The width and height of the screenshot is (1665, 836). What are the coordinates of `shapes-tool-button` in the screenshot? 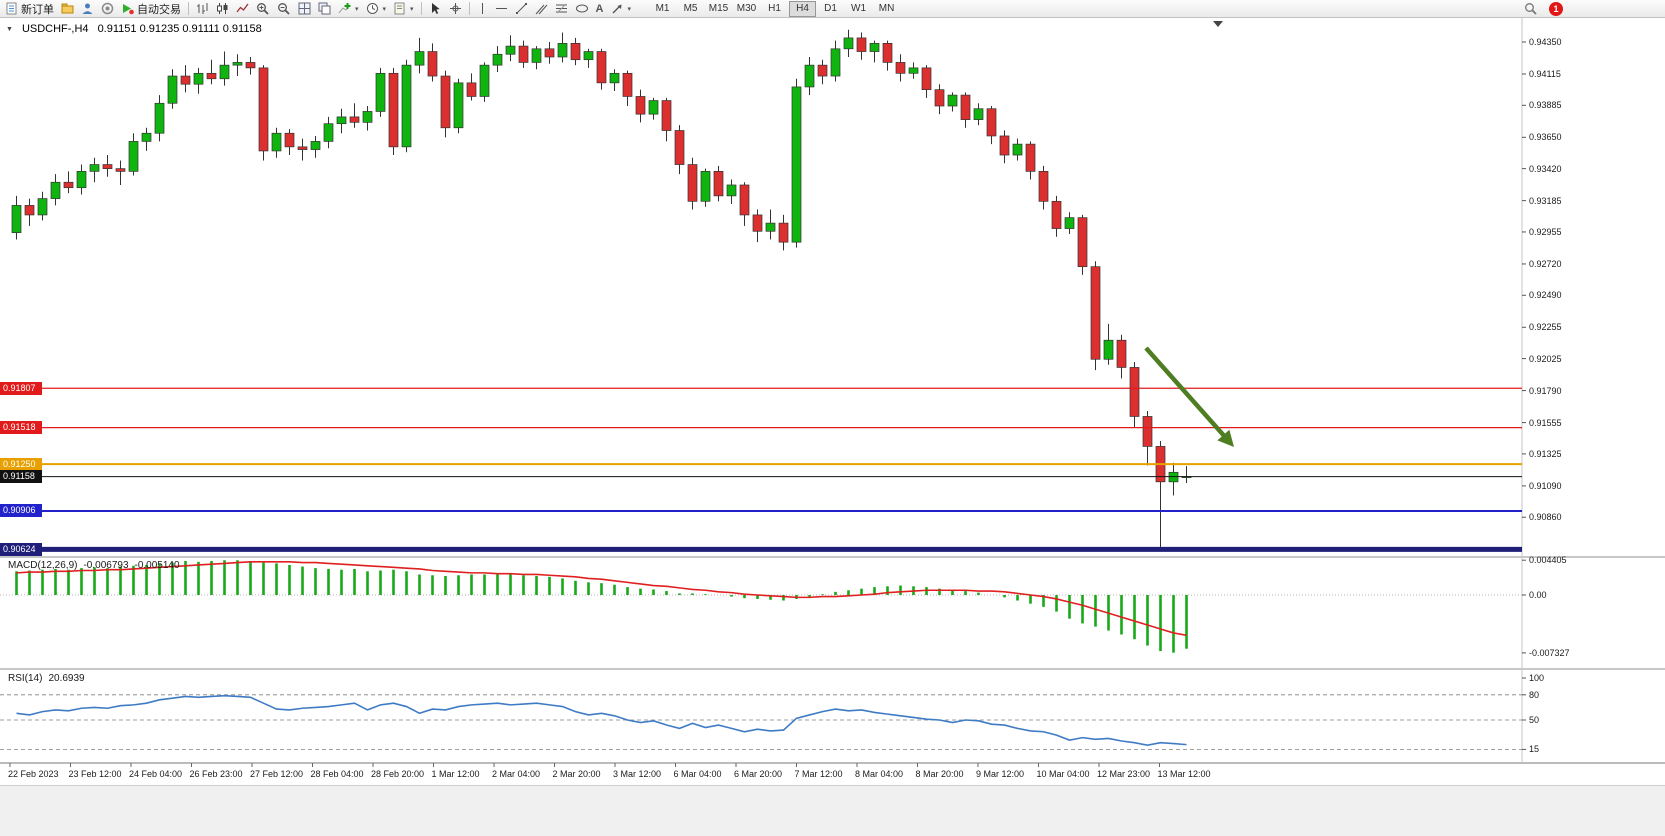 It's located at (582, 9).